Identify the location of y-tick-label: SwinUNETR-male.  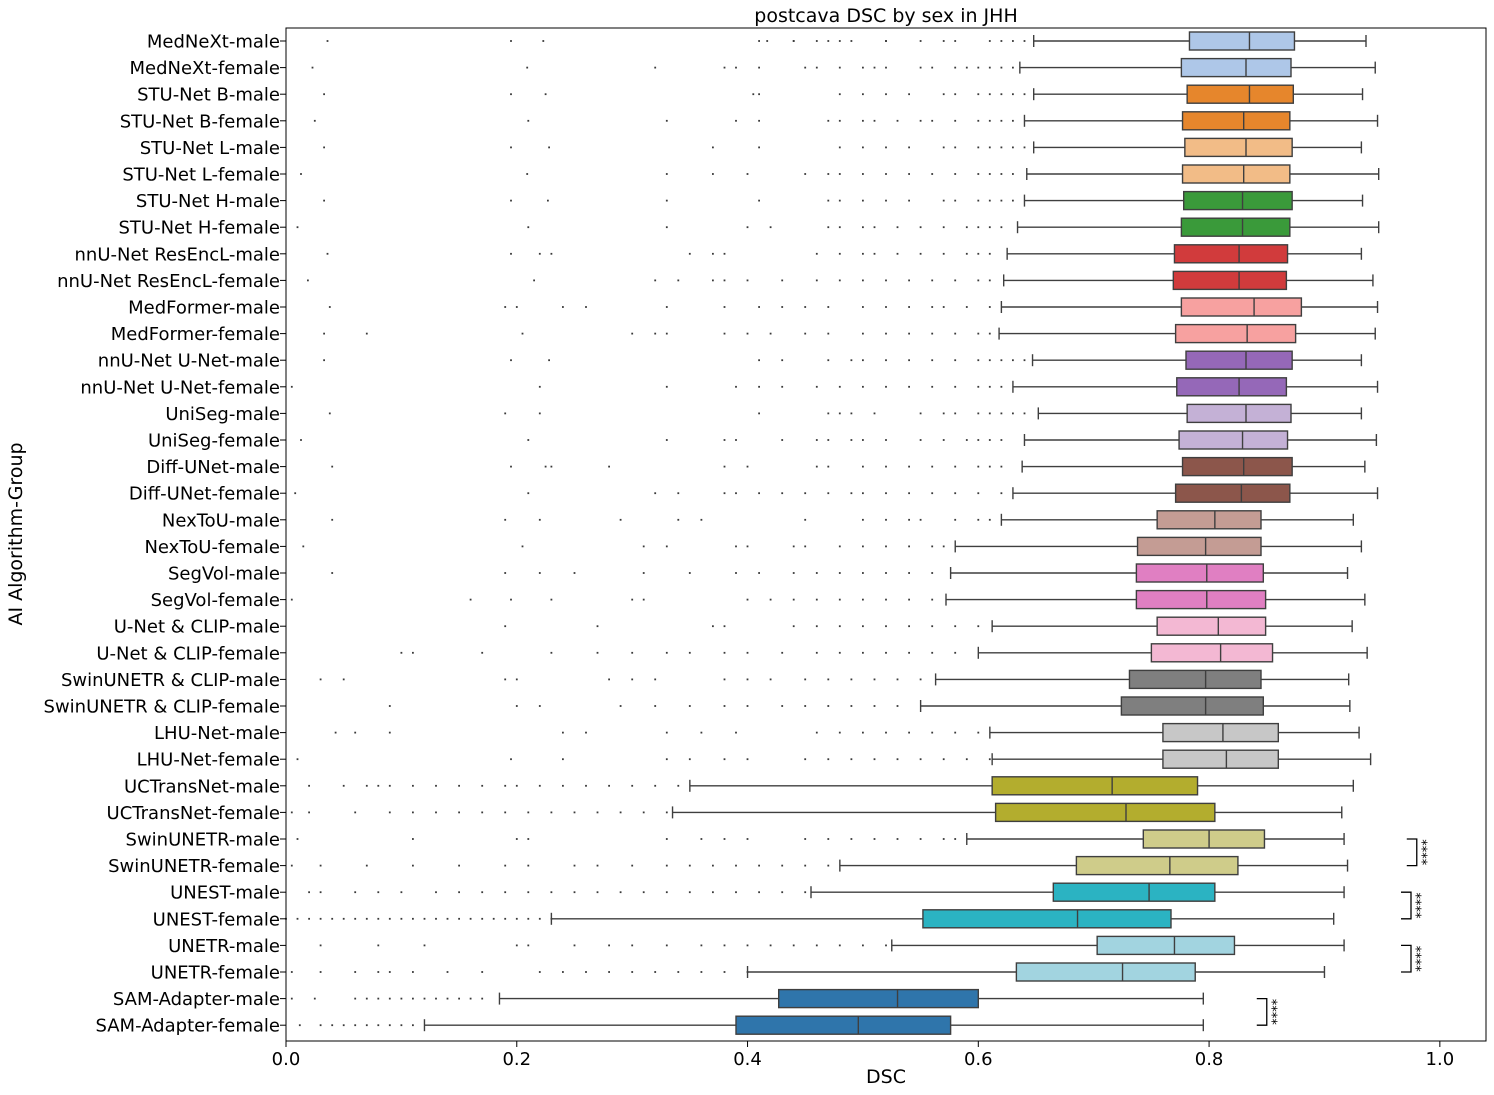
(203, 840).